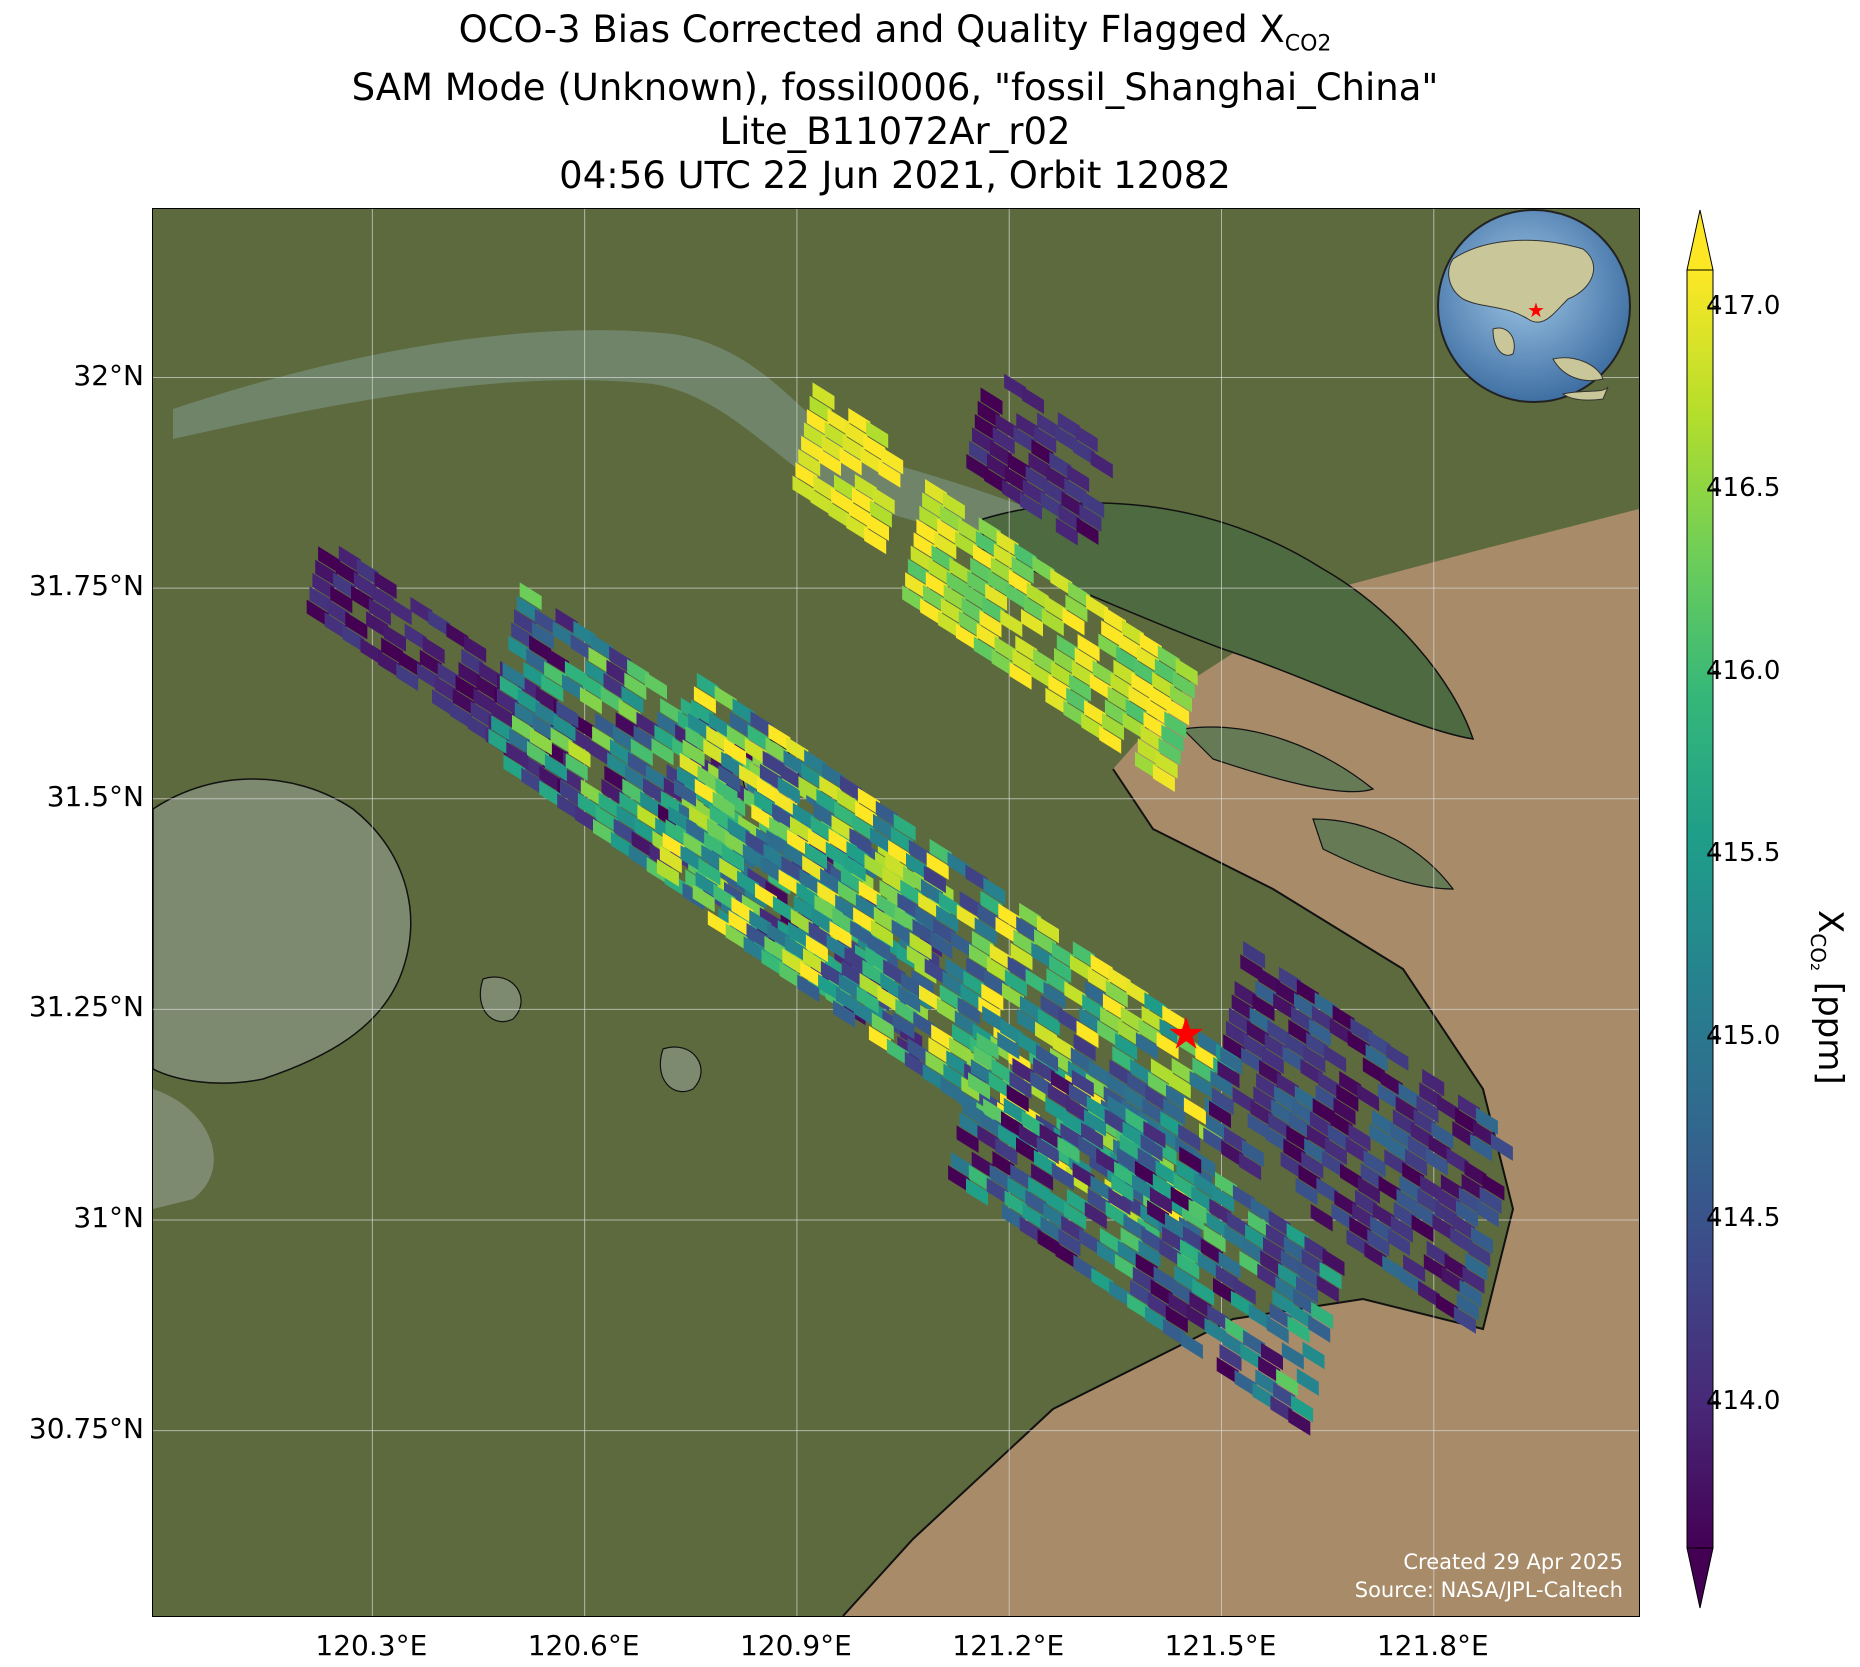  Describe the element at coordinates (795, 1645) in the screenshot. I see `lon-tick-label: 120.9°E` at that location.